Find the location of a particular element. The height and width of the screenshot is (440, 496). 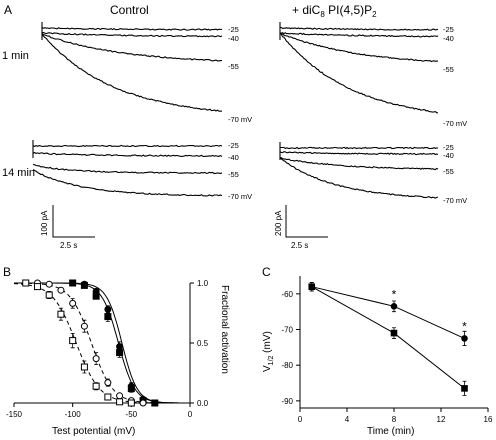

traces-treated-14min is located at coordinates (359, 170).